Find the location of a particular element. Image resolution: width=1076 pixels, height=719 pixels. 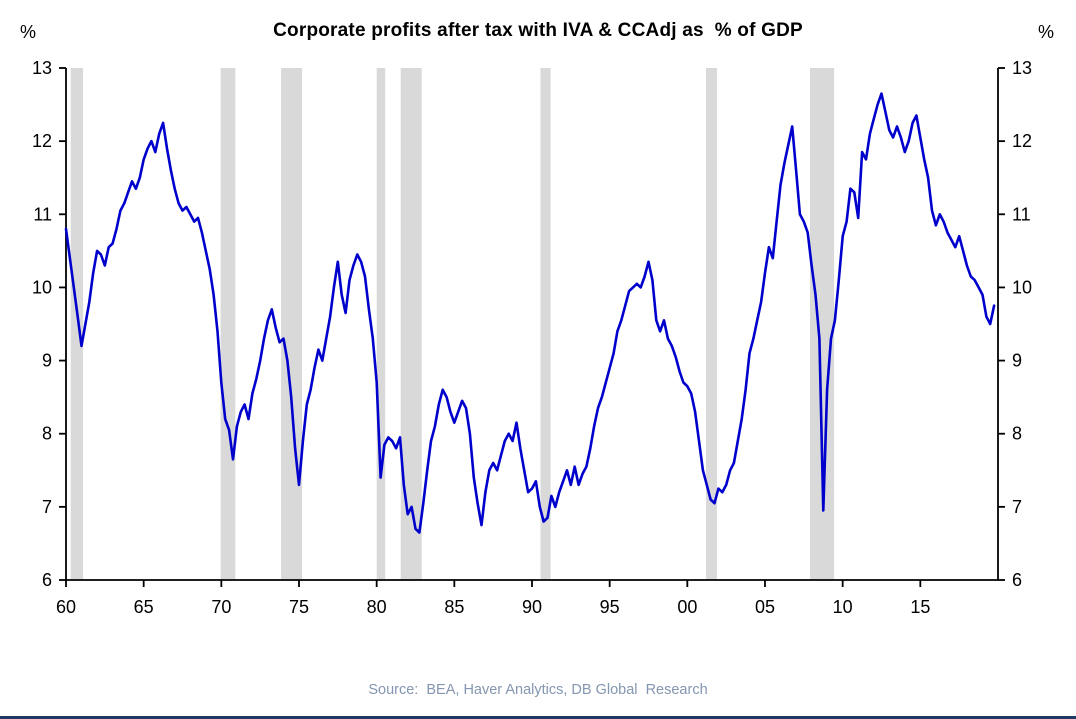

y-tick-label-left: 7 is located at coordinates (47, 507).